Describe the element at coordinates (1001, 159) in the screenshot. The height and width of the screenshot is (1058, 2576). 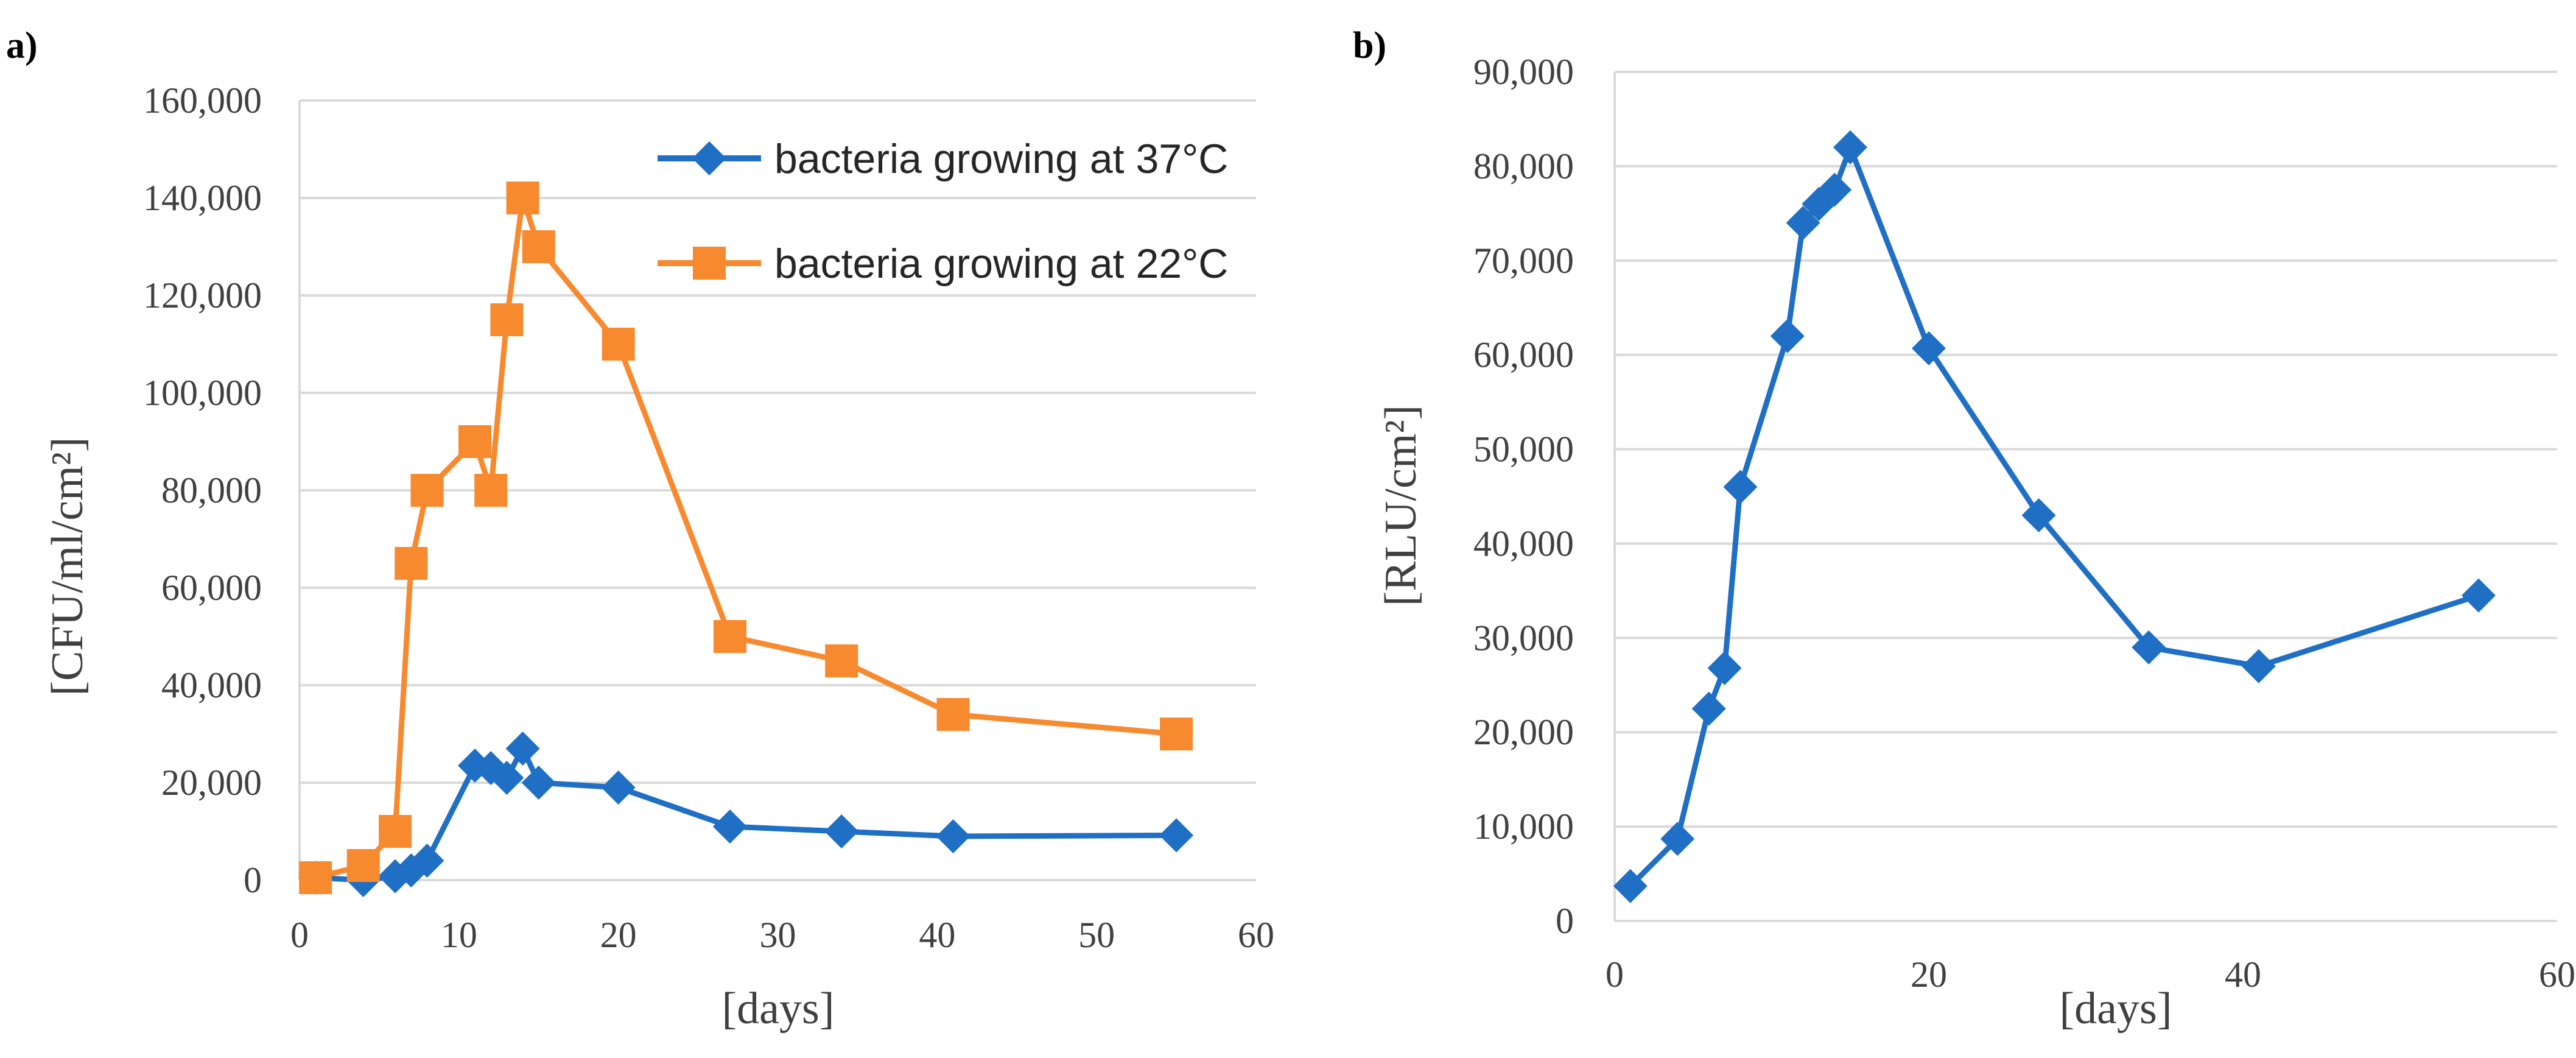
I see `legend-label-37c: bacteria growing at 37°C` at that location.